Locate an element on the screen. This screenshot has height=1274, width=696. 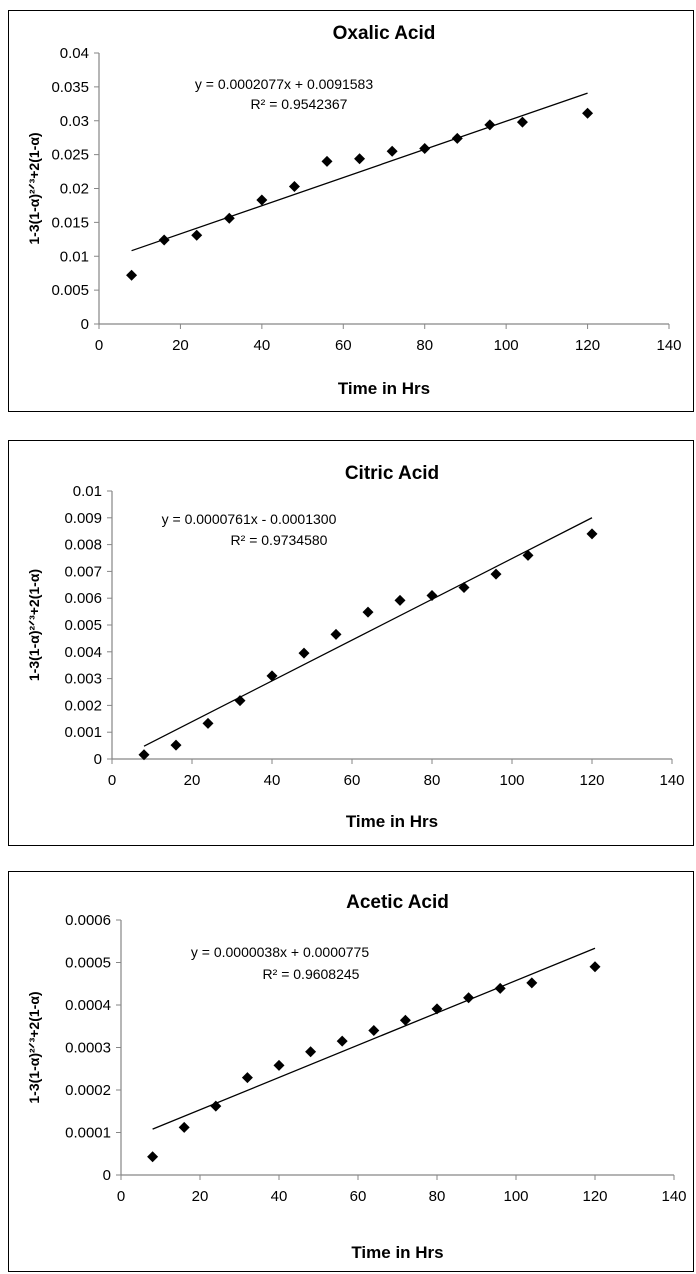
trendline-equation: y = 0.0002077x + 0.0091583 is located at coordinates (284, 84).